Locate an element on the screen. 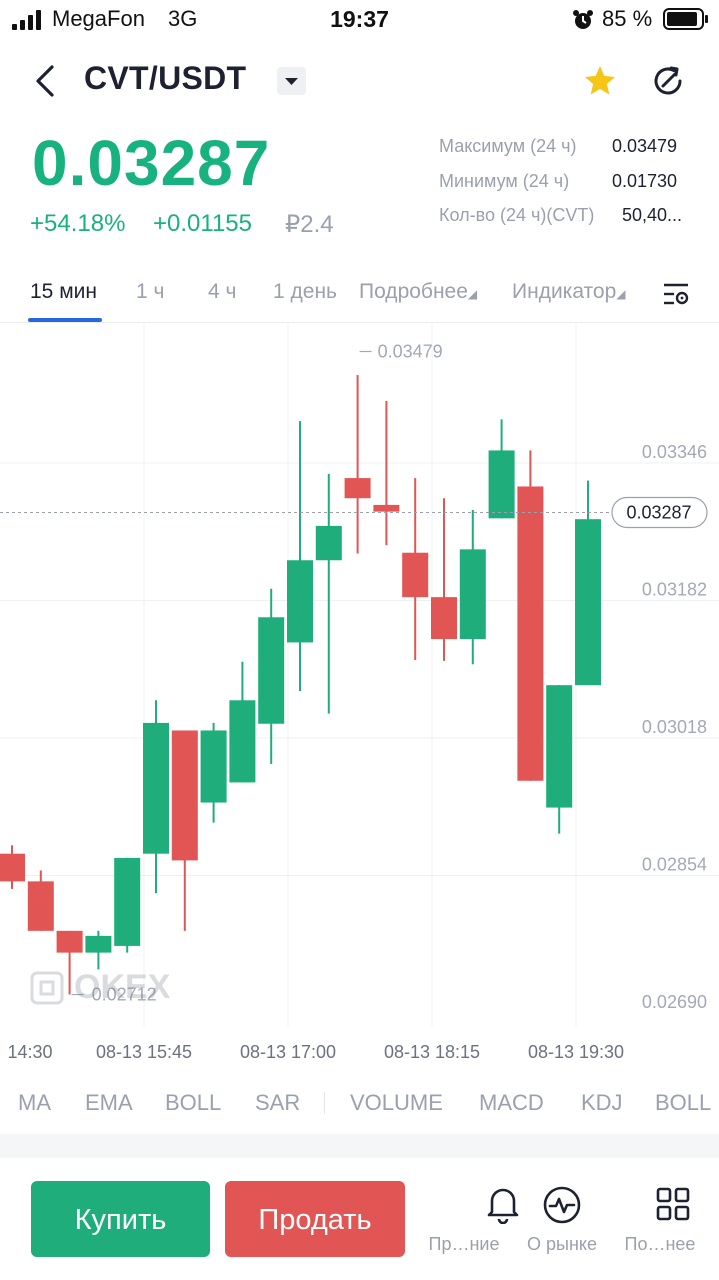 This screenshot has width=719, height=1280. watermark-text: OKEX is located at coordinates (122, 987).